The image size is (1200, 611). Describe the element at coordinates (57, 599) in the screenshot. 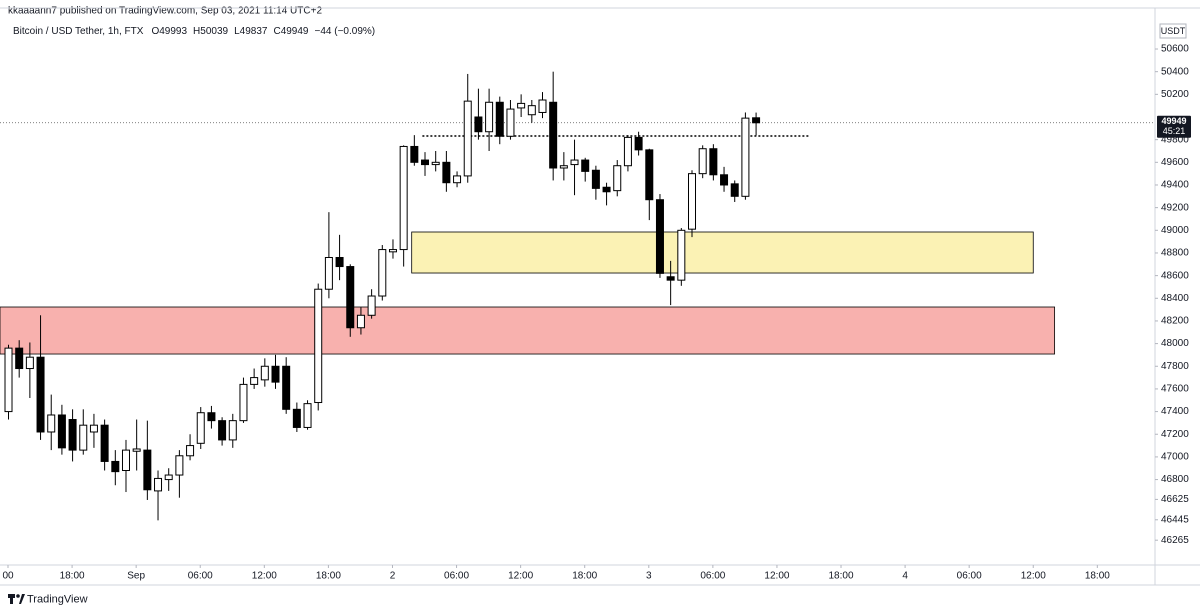

I see `brand: TradingView` at that location.